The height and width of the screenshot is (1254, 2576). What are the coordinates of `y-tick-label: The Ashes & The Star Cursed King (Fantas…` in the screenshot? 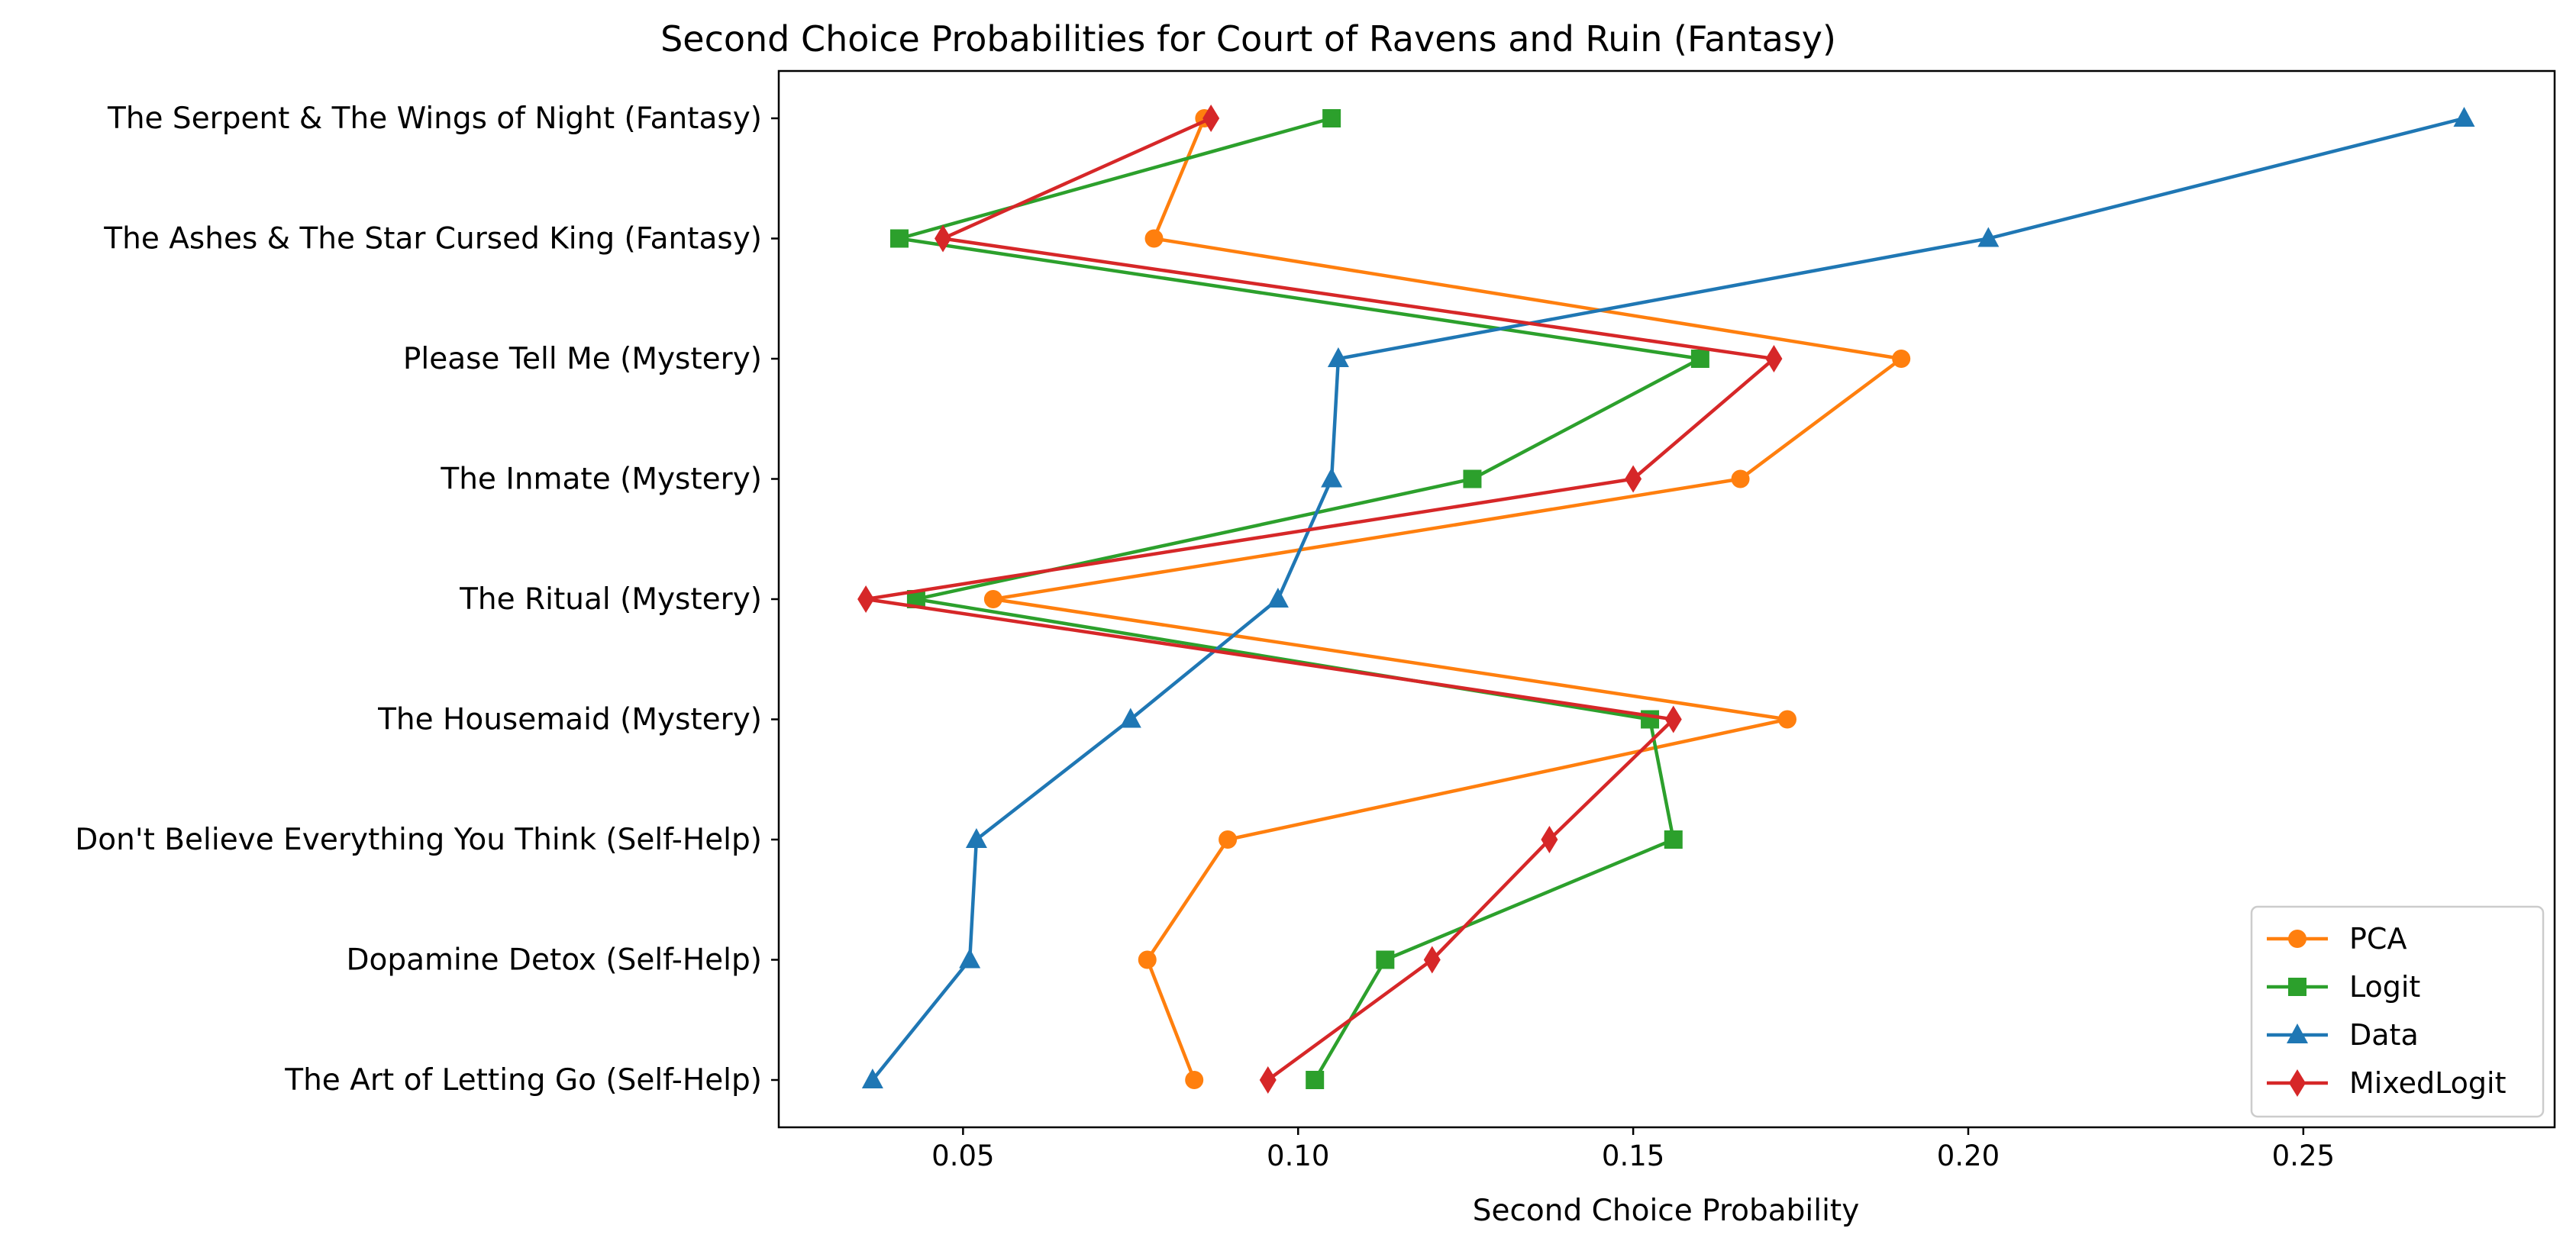 It's located at (432, 239).